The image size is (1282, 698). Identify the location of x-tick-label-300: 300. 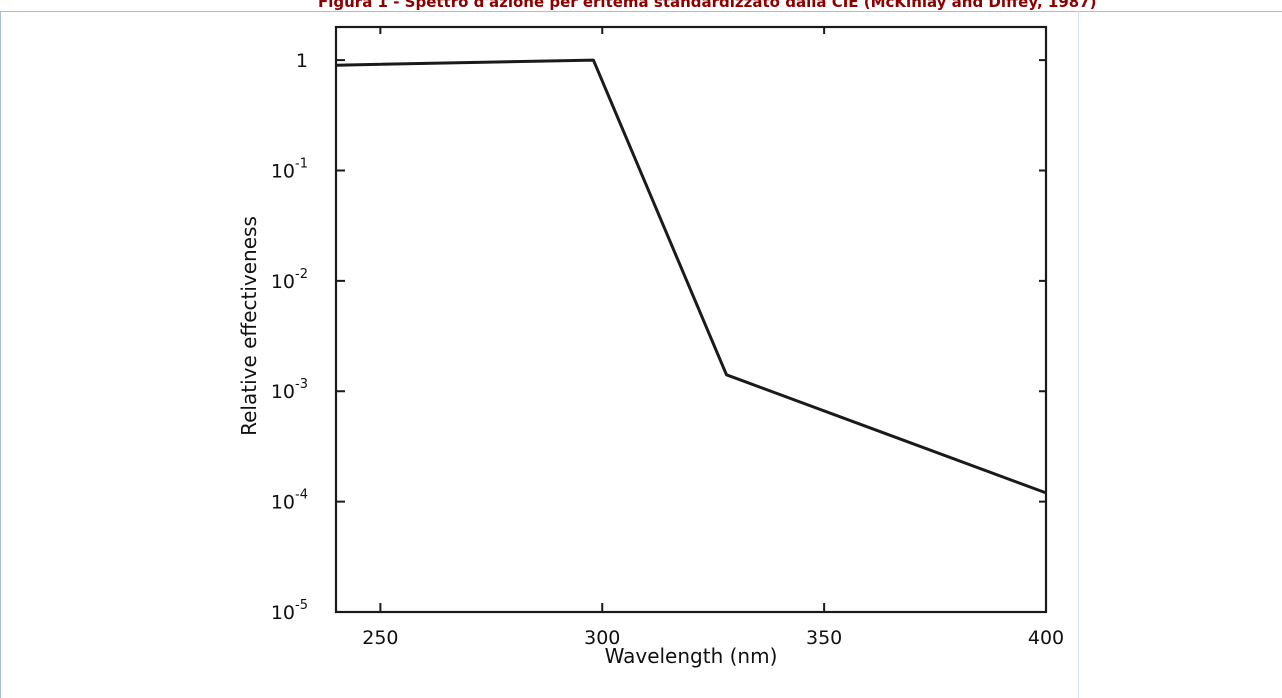
(602, 638).